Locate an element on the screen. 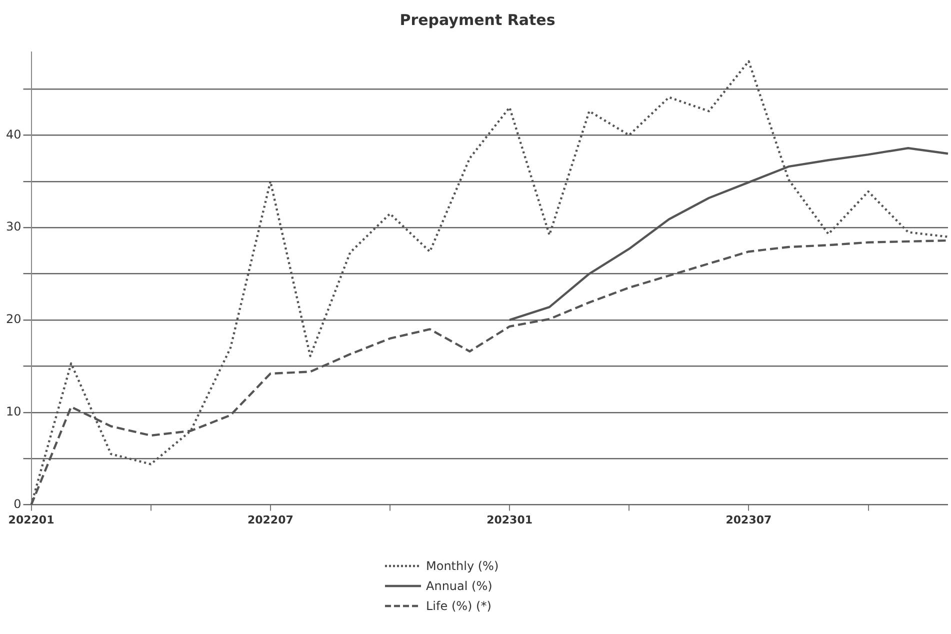  x-tick-label: 202201 is located at coordinates (31, 519).